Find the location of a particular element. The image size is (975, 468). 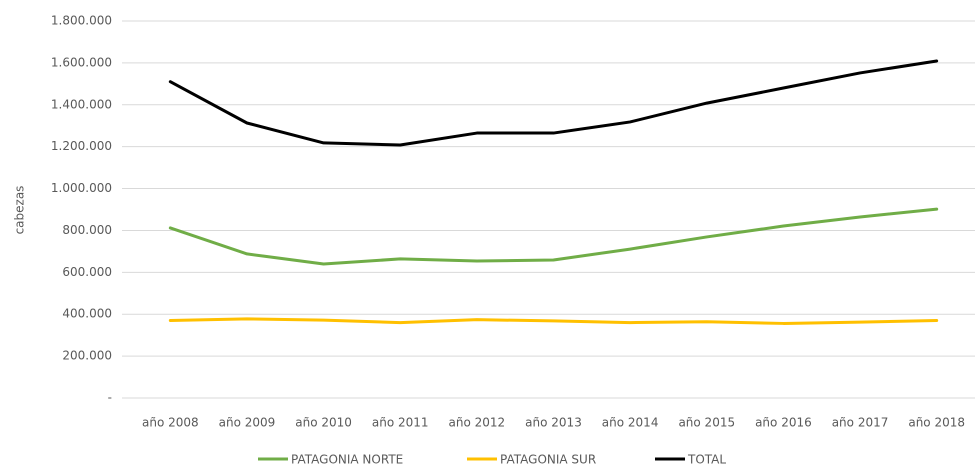

y-tick-label: 400.000 is located at coordinates (87, 314).